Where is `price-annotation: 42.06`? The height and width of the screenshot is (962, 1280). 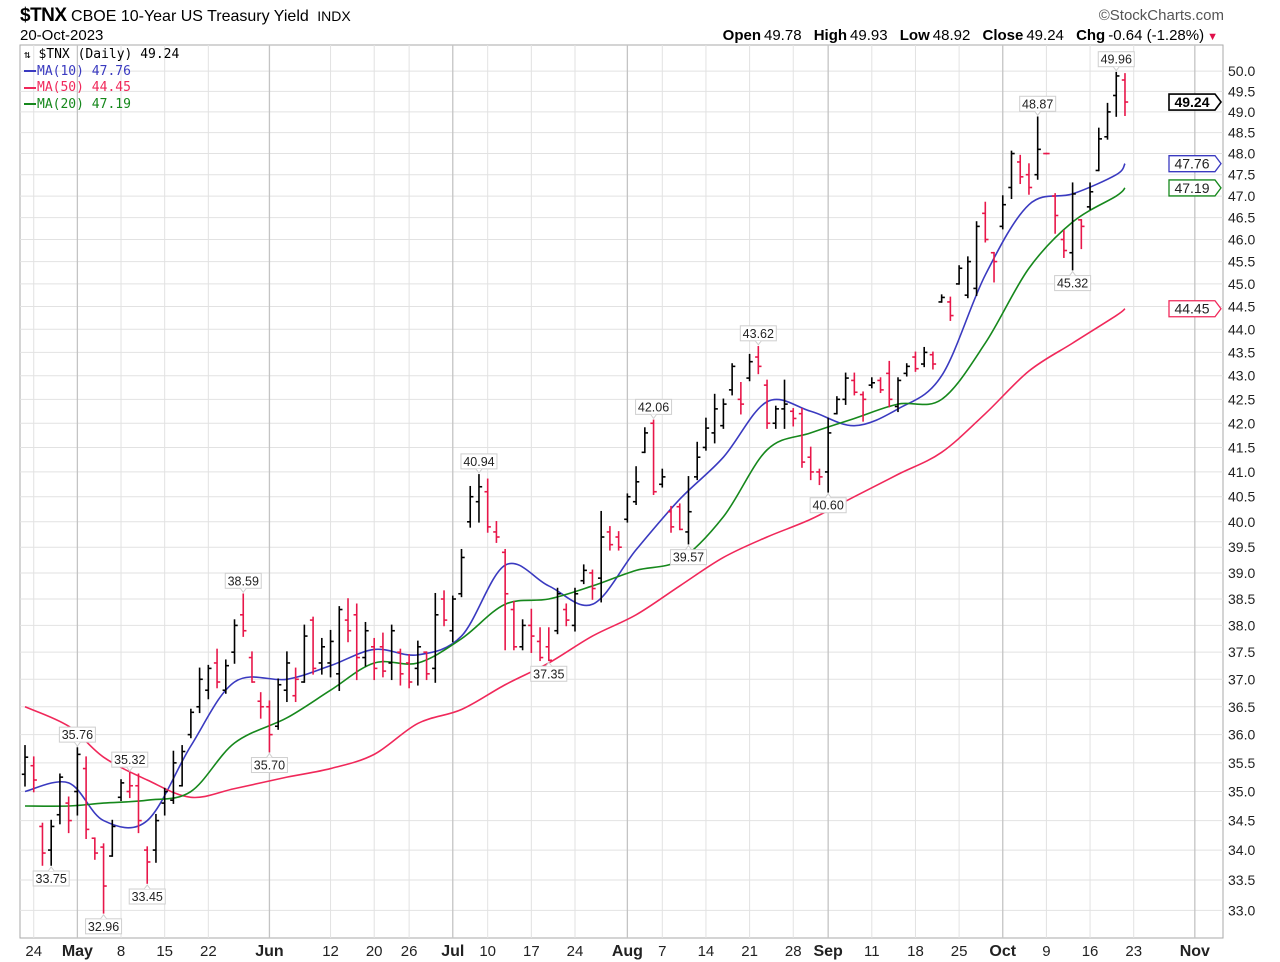 price-annotation: 42.06 is located at coordinates (654, 409).